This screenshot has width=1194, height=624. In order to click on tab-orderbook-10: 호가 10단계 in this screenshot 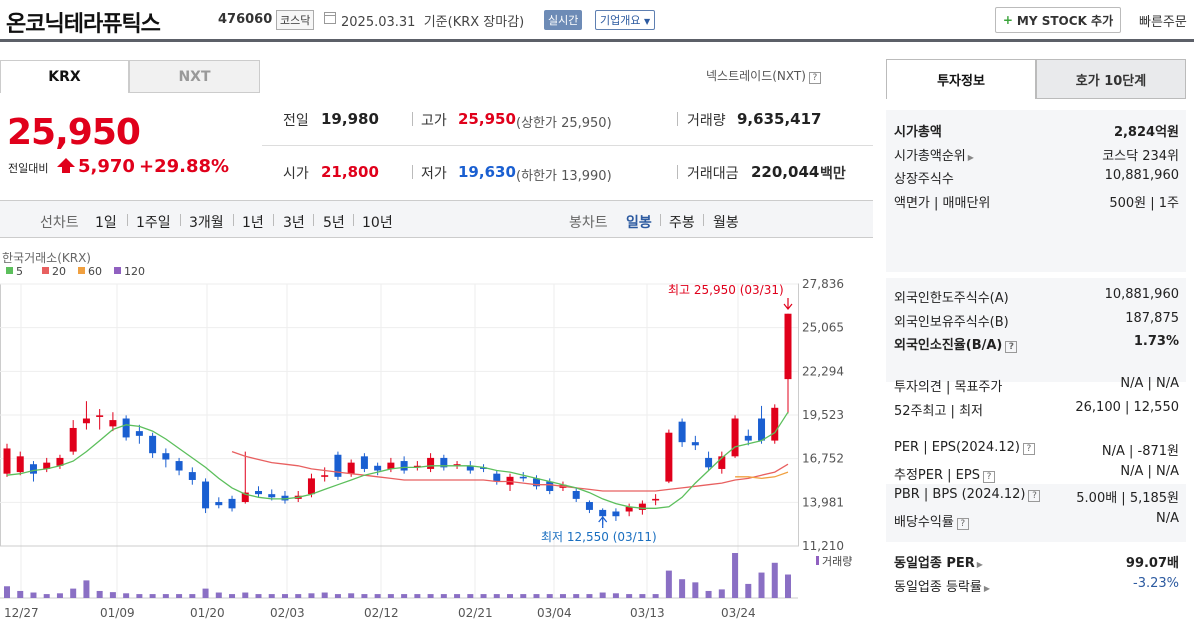, I will do `click(1111, 79)`.